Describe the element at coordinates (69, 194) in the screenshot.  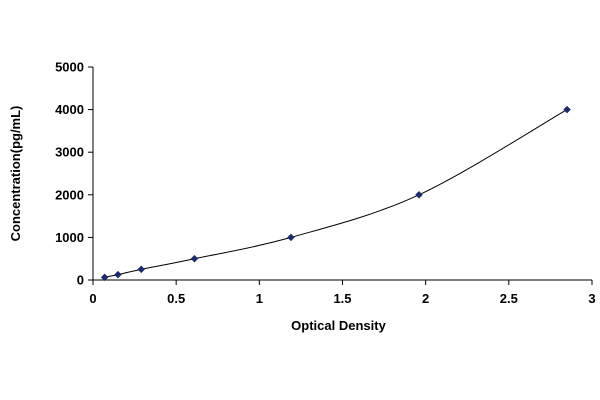
I see `y-tick-label: 2000` at that location.